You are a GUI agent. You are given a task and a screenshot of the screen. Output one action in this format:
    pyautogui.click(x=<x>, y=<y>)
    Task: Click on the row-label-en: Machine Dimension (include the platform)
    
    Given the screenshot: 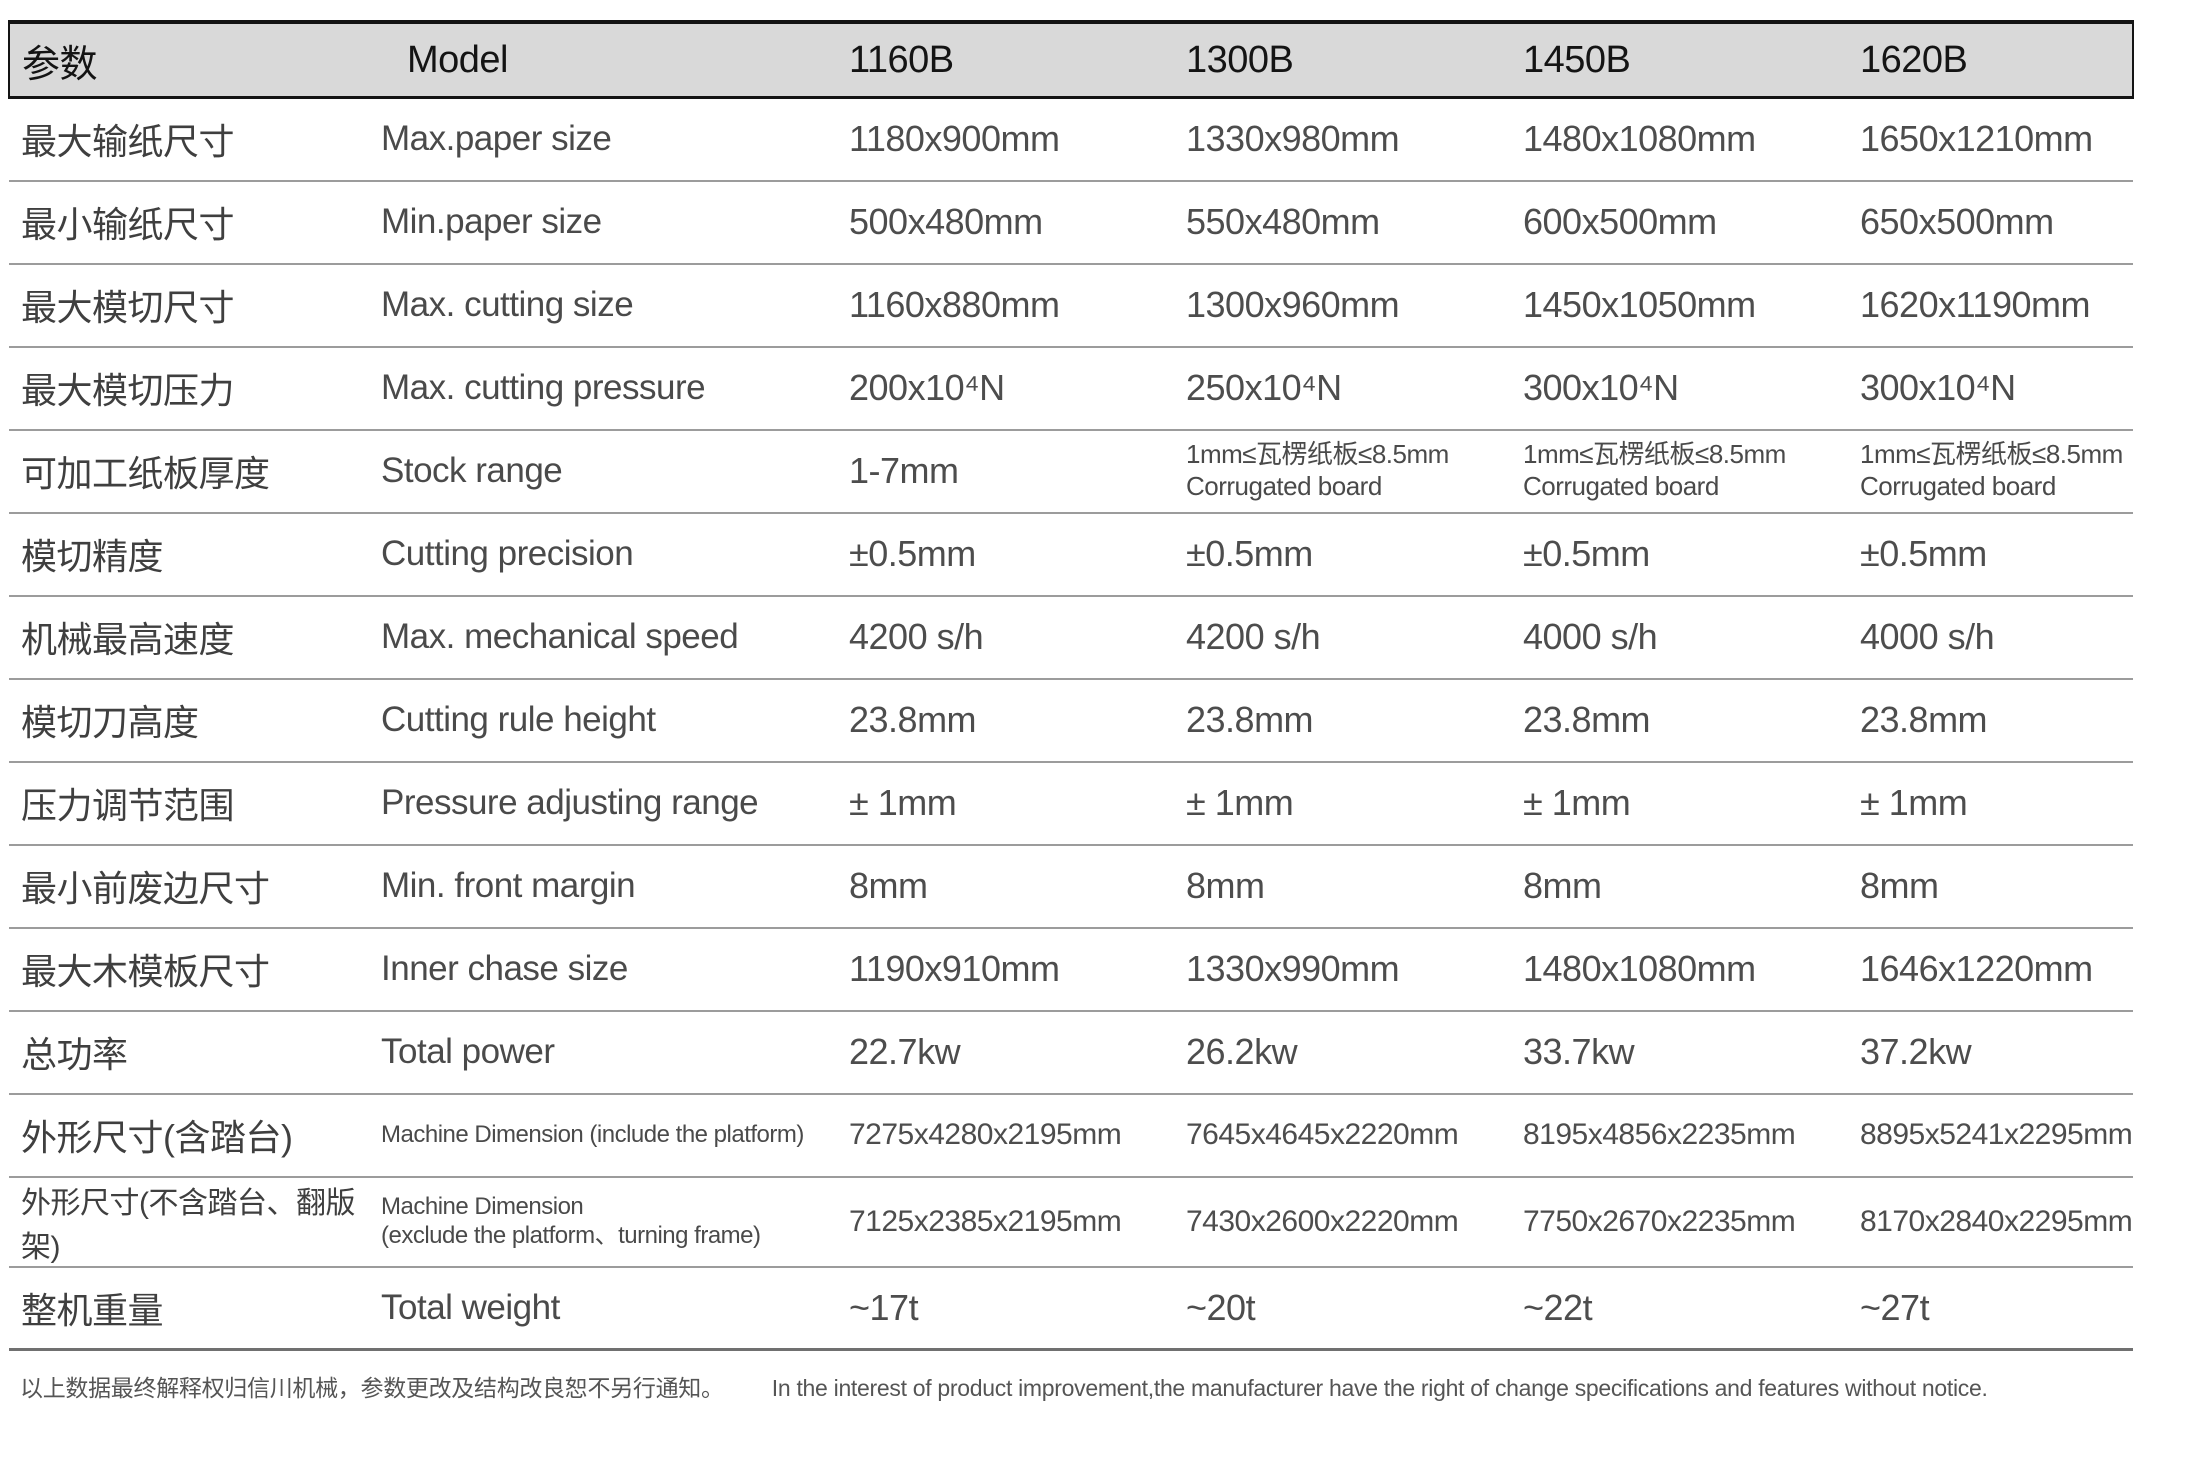 What is the action you would take?
    pyautogui.click(x=615, y=1135)
    